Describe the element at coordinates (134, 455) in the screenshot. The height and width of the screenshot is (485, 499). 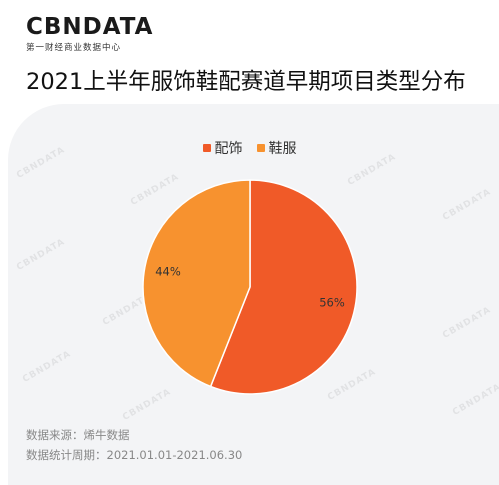
I see `data-period: 数据统计周期：2021.01.01-2021.06.30` at that location.